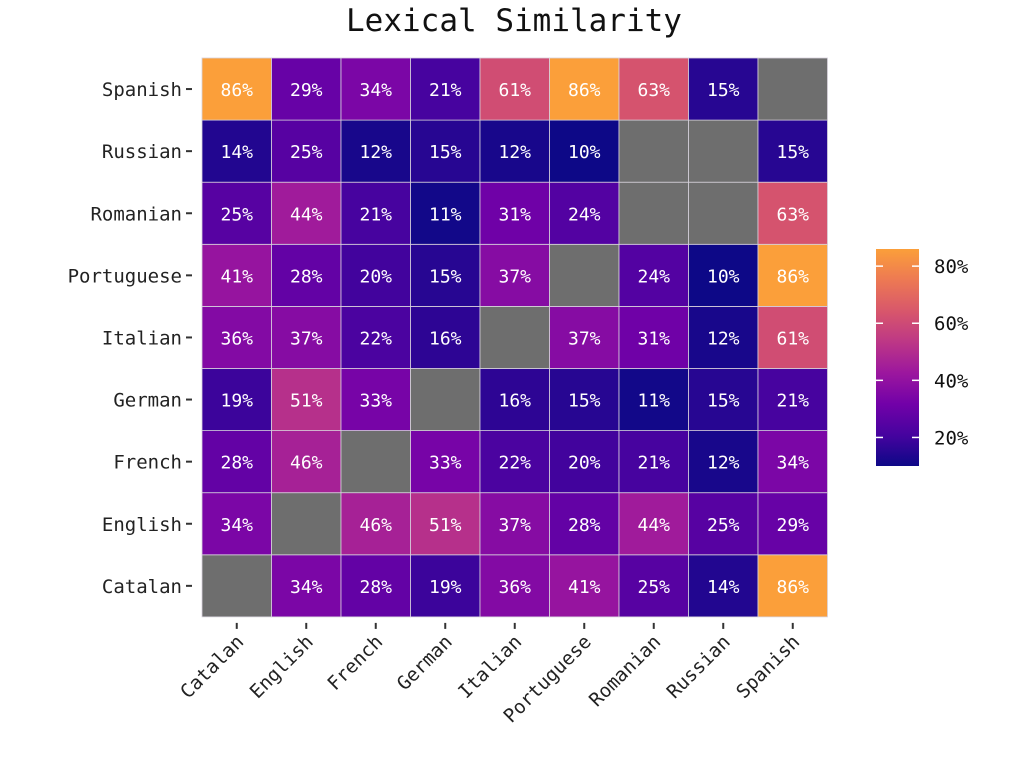 This screenshot has width=1024, height=772. Describe the element at coordinates (355, 663) in the screenshot. I see `x-tick-label: French` at that location.